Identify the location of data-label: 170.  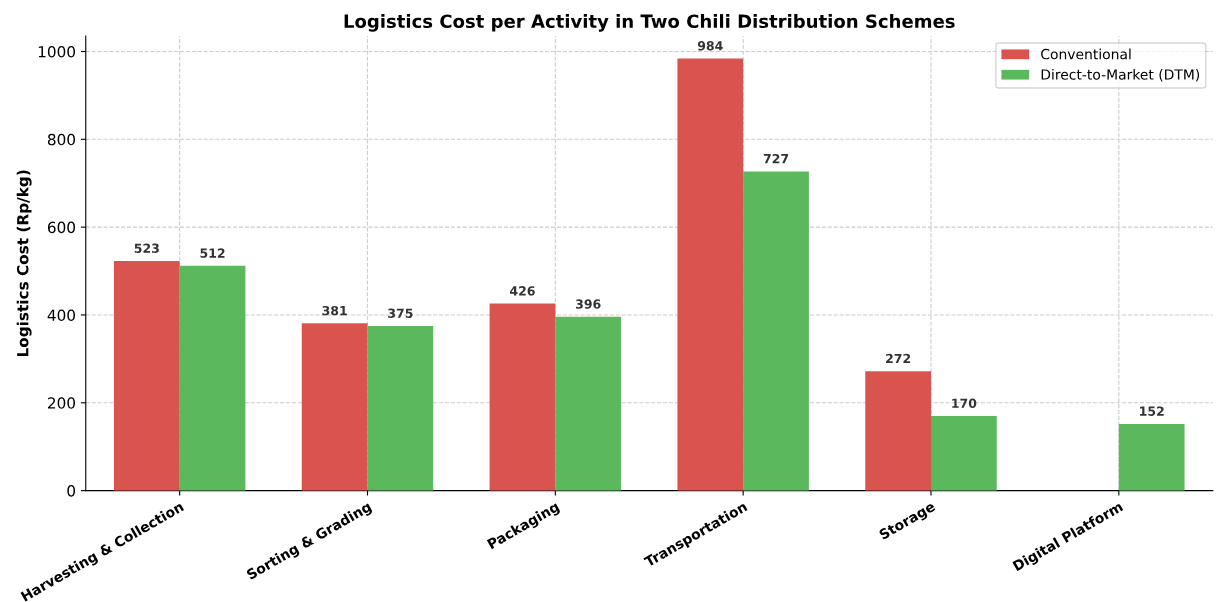
(964, 403).